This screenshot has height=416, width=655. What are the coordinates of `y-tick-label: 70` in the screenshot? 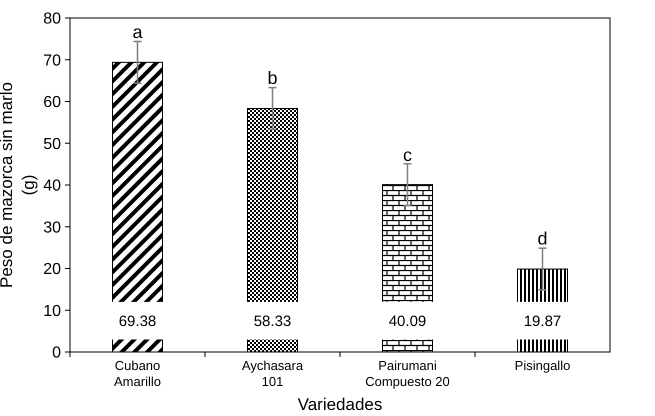 It's located at (52, 61).